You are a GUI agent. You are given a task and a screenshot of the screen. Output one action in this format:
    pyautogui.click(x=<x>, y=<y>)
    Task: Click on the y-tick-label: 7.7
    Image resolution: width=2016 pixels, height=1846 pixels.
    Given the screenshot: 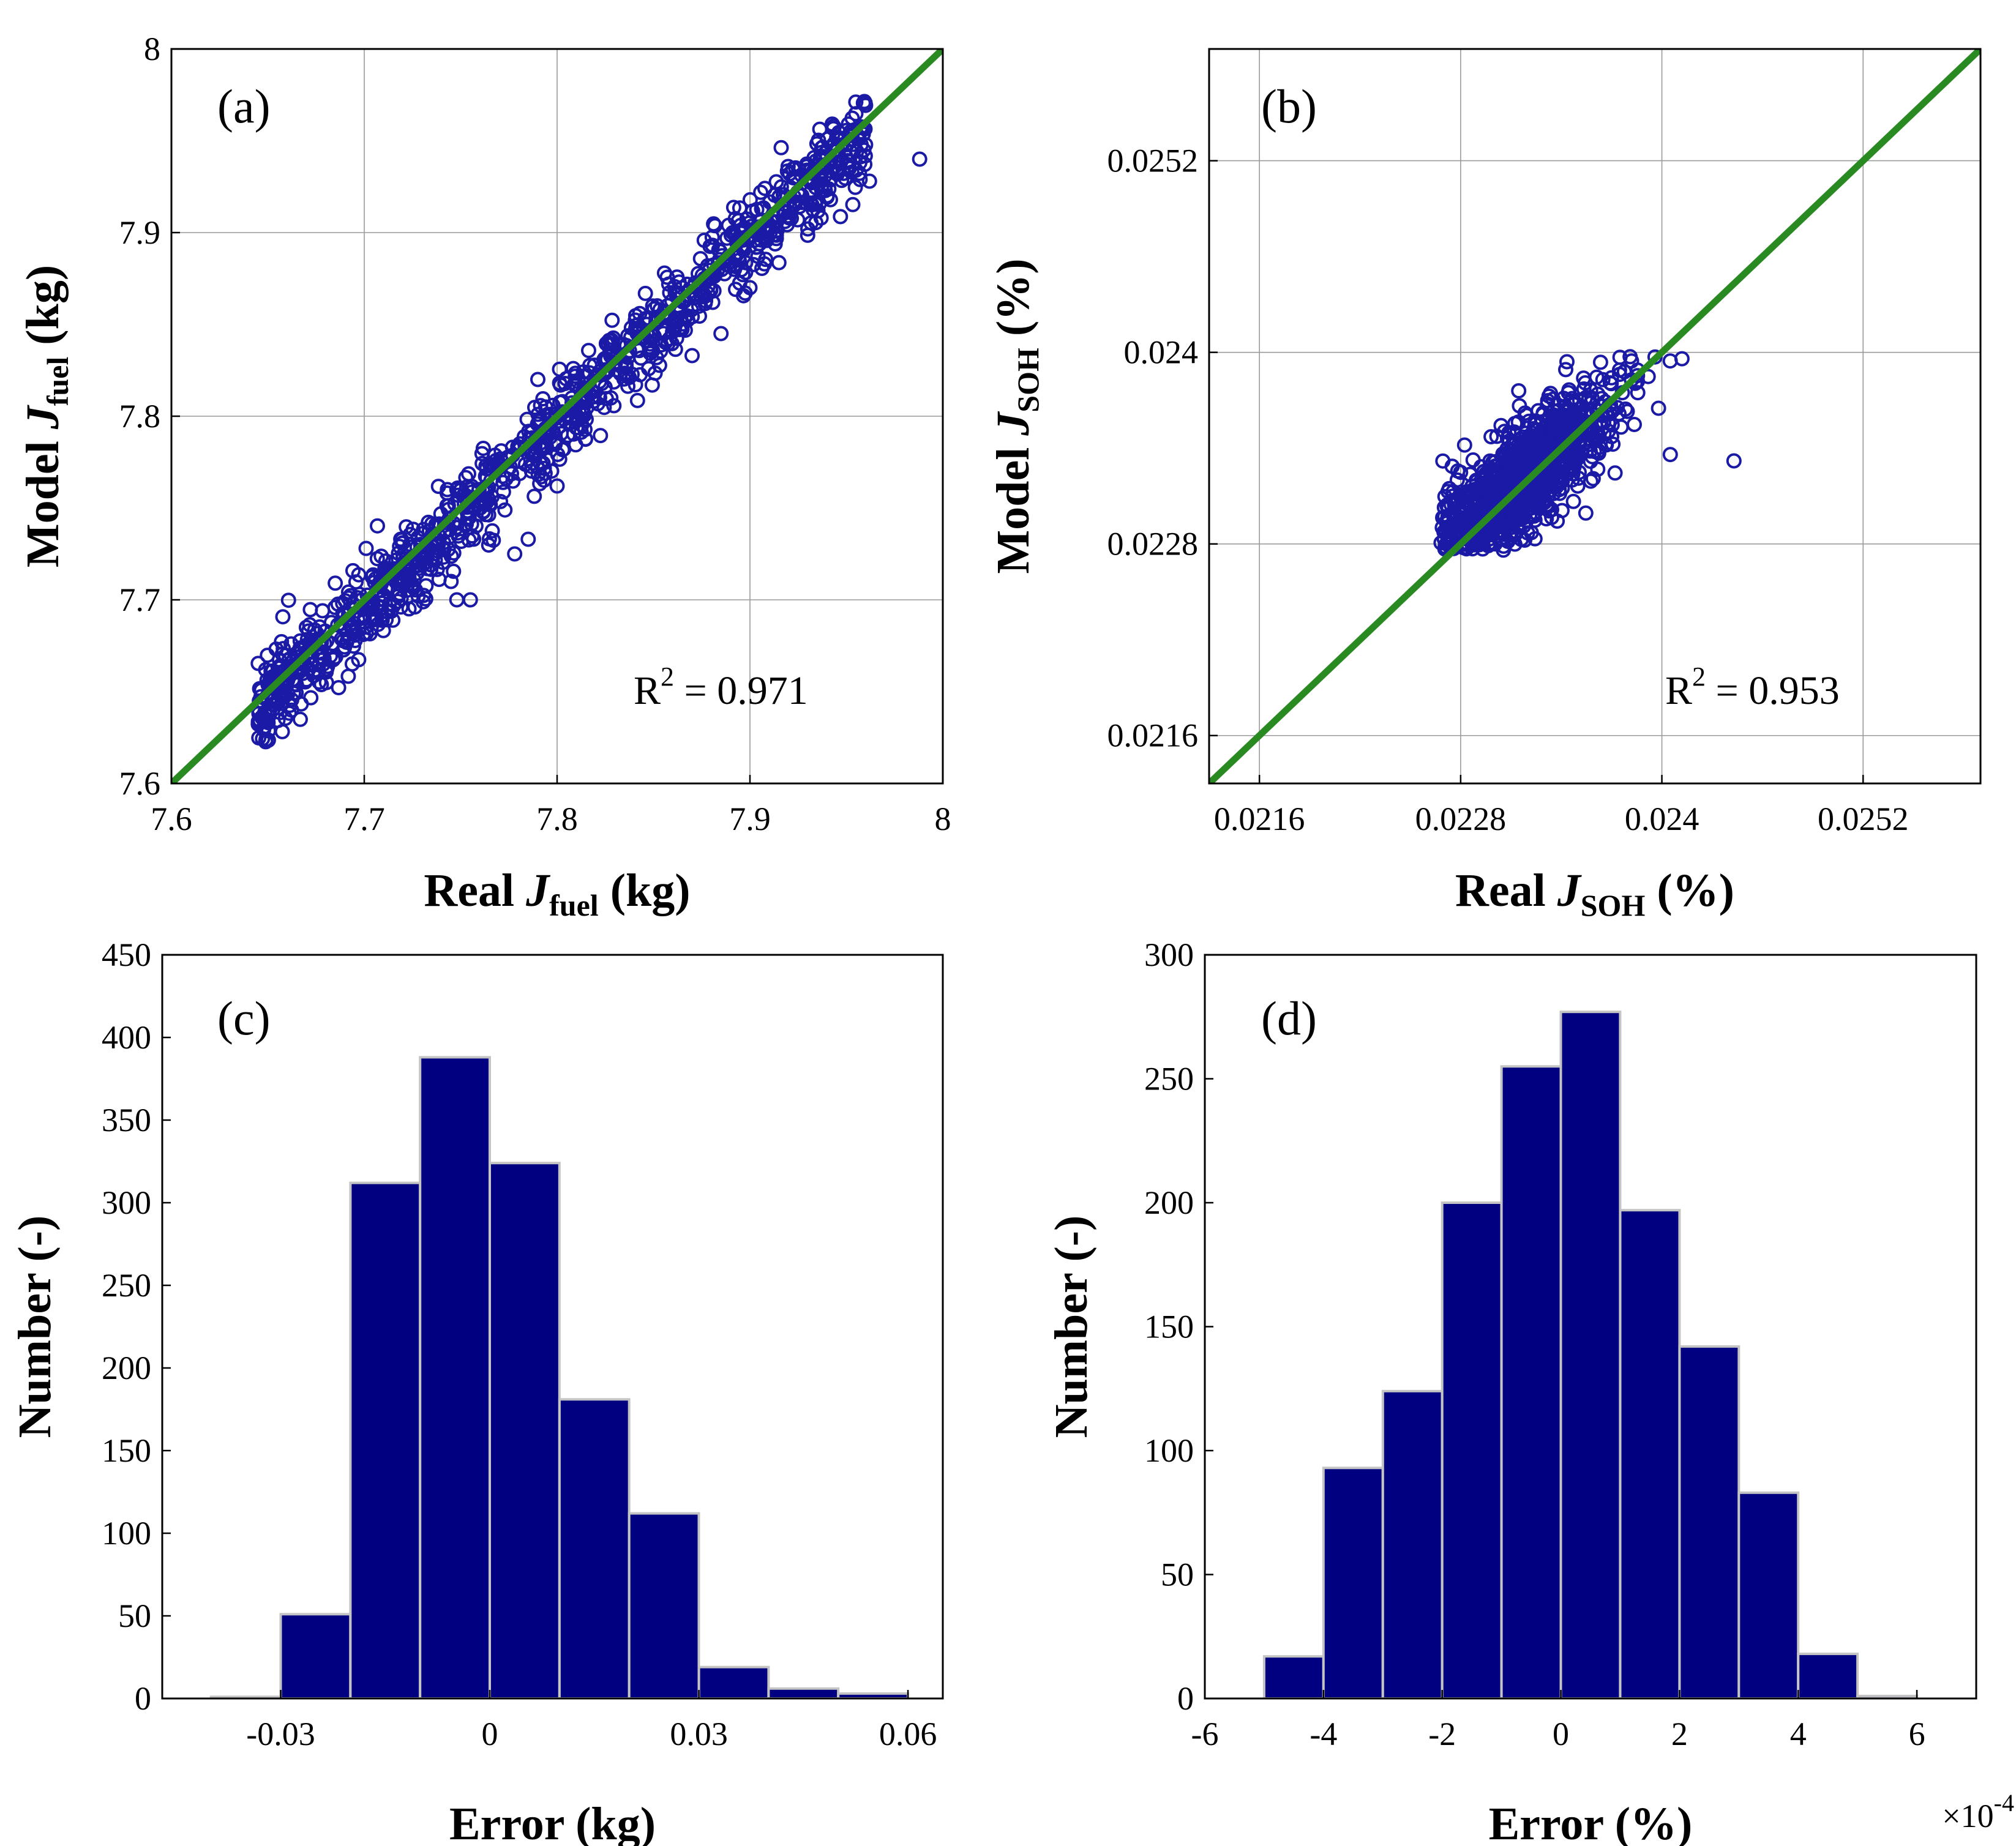 What is the action you would take?
    pyautogui.click(x=140, y=599)
    